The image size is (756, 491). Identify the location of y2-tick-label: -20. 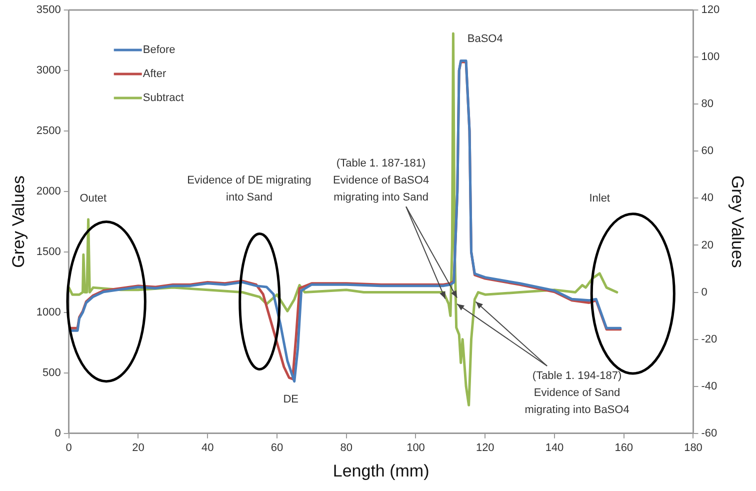
(709, 339).